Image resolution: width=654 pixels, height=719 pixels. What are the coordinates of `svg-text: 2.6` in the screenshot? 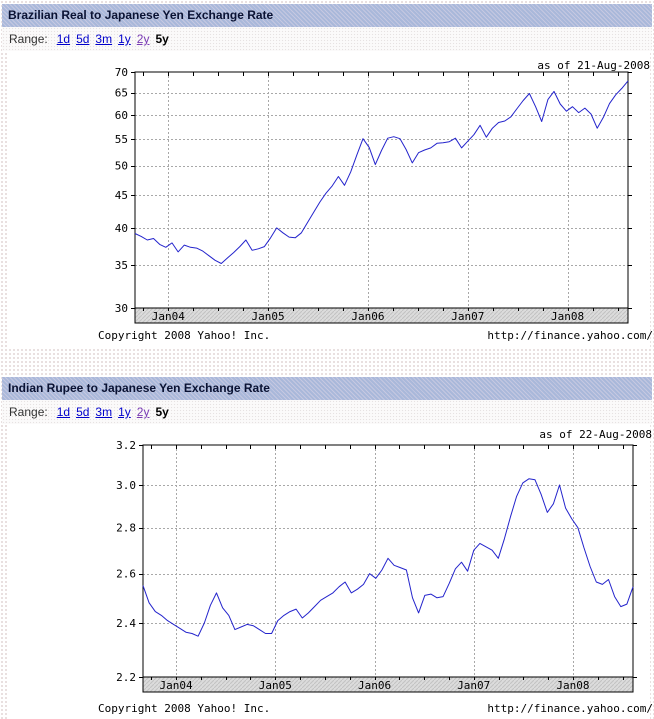 It's located at (126, 574).